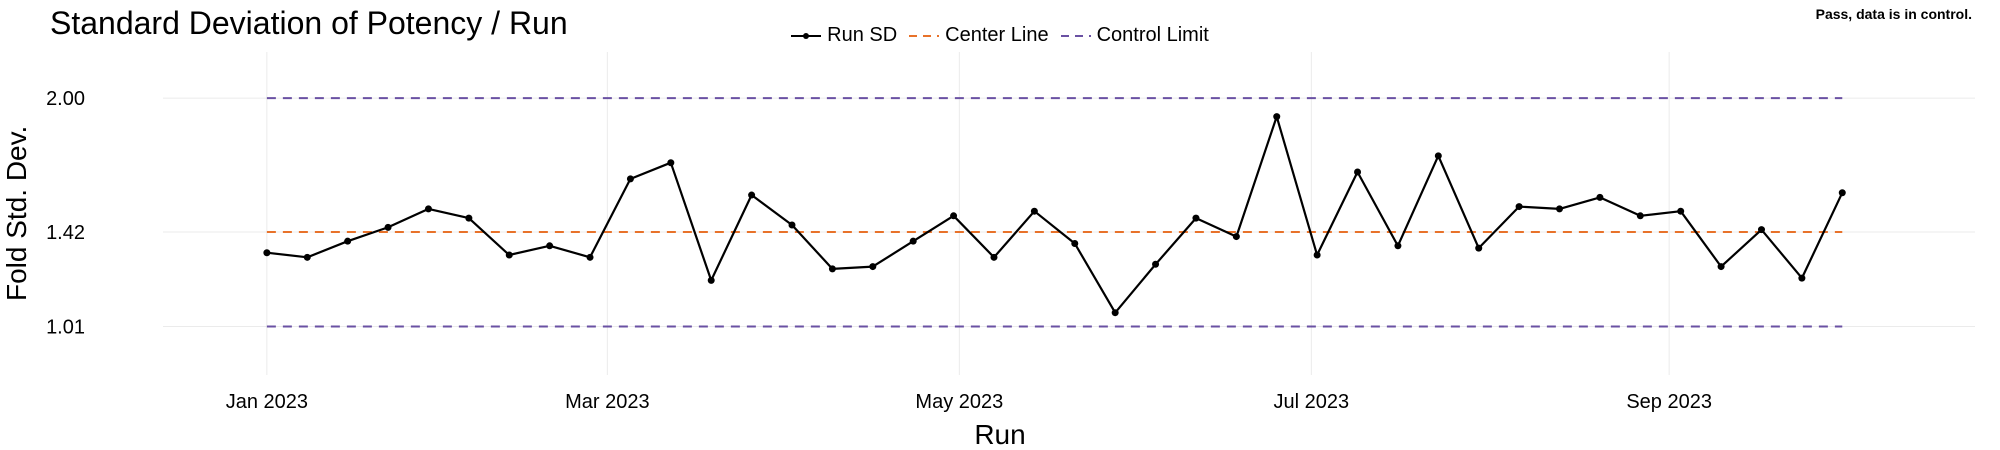  I want to click on y-tick-label-0: 1.01, so click(65, 328).